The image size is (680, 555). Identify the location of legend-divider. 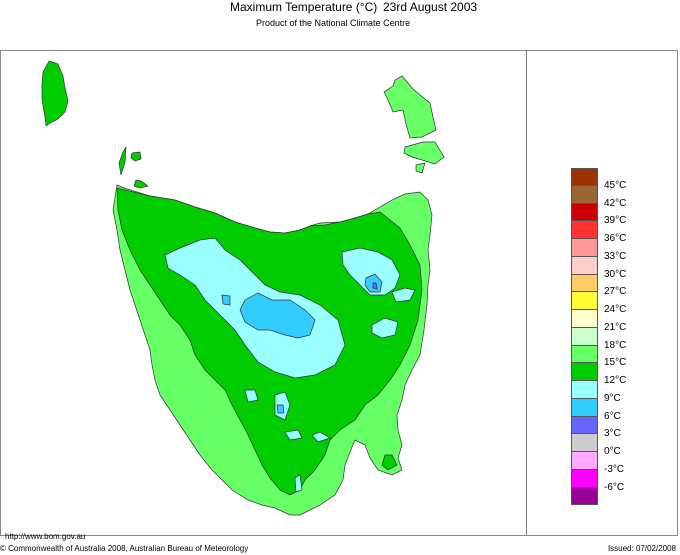
(526, 293).